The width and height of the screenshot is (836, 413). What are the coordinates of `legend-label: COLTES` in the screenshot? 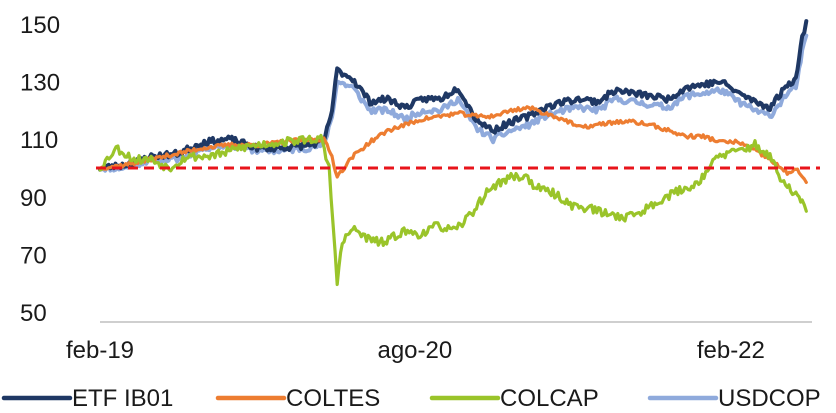 It's located at (333, 398).